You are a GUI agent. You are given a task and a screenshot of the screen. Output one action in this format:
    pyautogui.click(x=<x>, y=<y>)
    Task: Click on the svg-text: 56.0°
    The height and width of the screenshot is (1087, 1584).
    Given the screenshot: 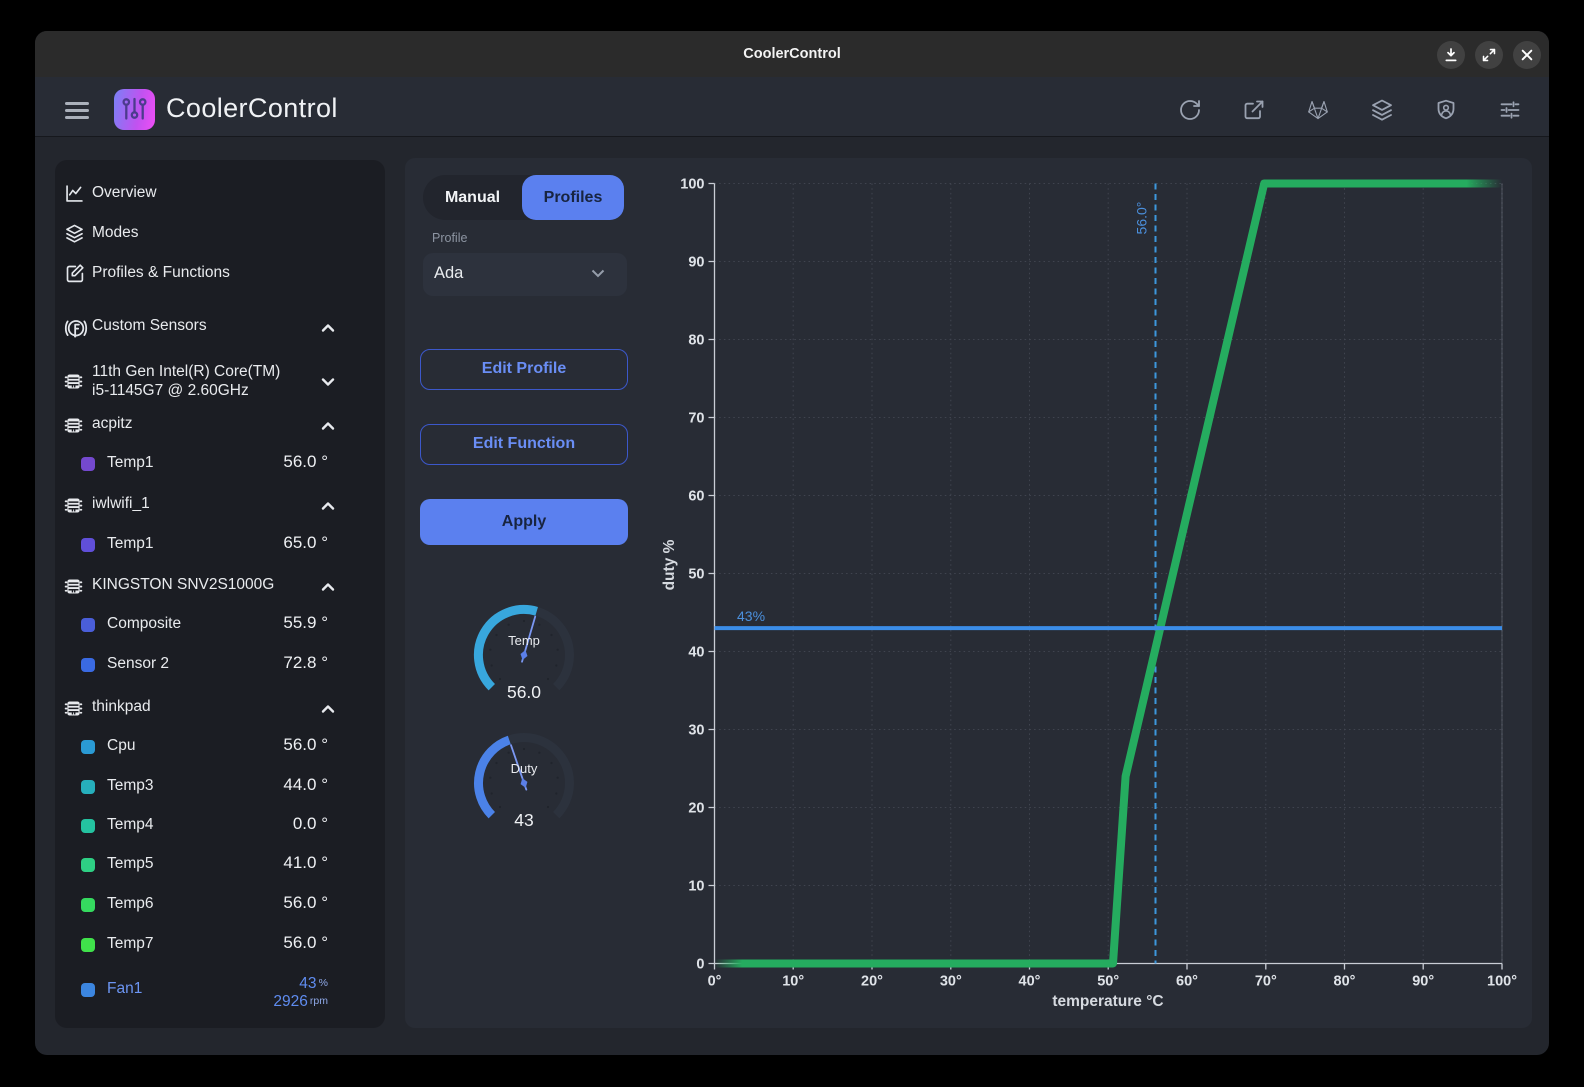 What is the action you would take?
    pyautogui.click(x=1142, y=218)
    